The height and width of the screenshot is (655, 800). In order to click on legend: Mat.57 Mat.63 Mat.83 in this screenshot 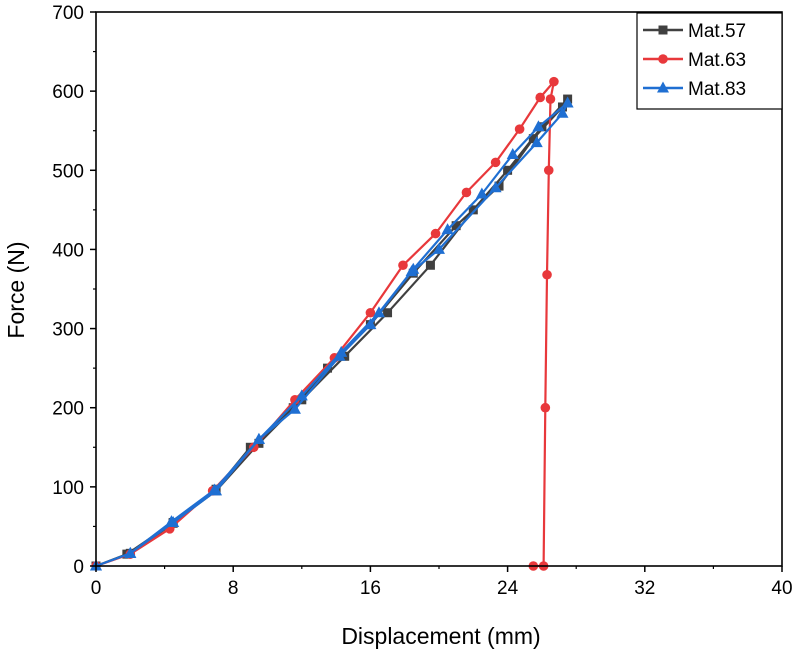, I will do `click(709, 61)`.